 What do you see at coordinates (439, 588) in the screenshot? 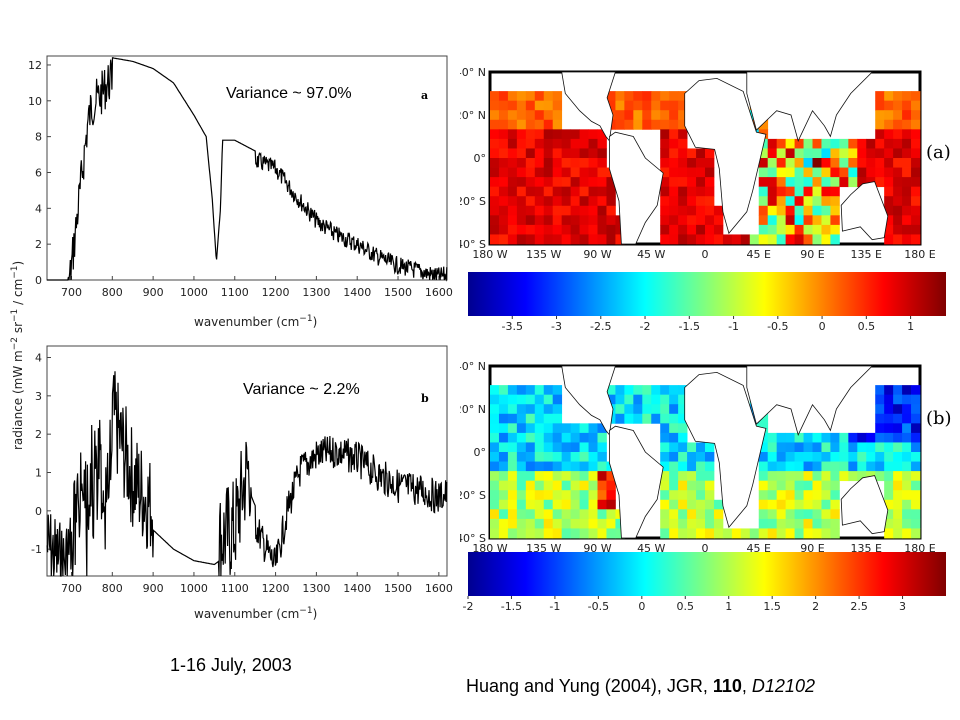
I see `xtick-label: 1600` at bounding box center [439, 588].